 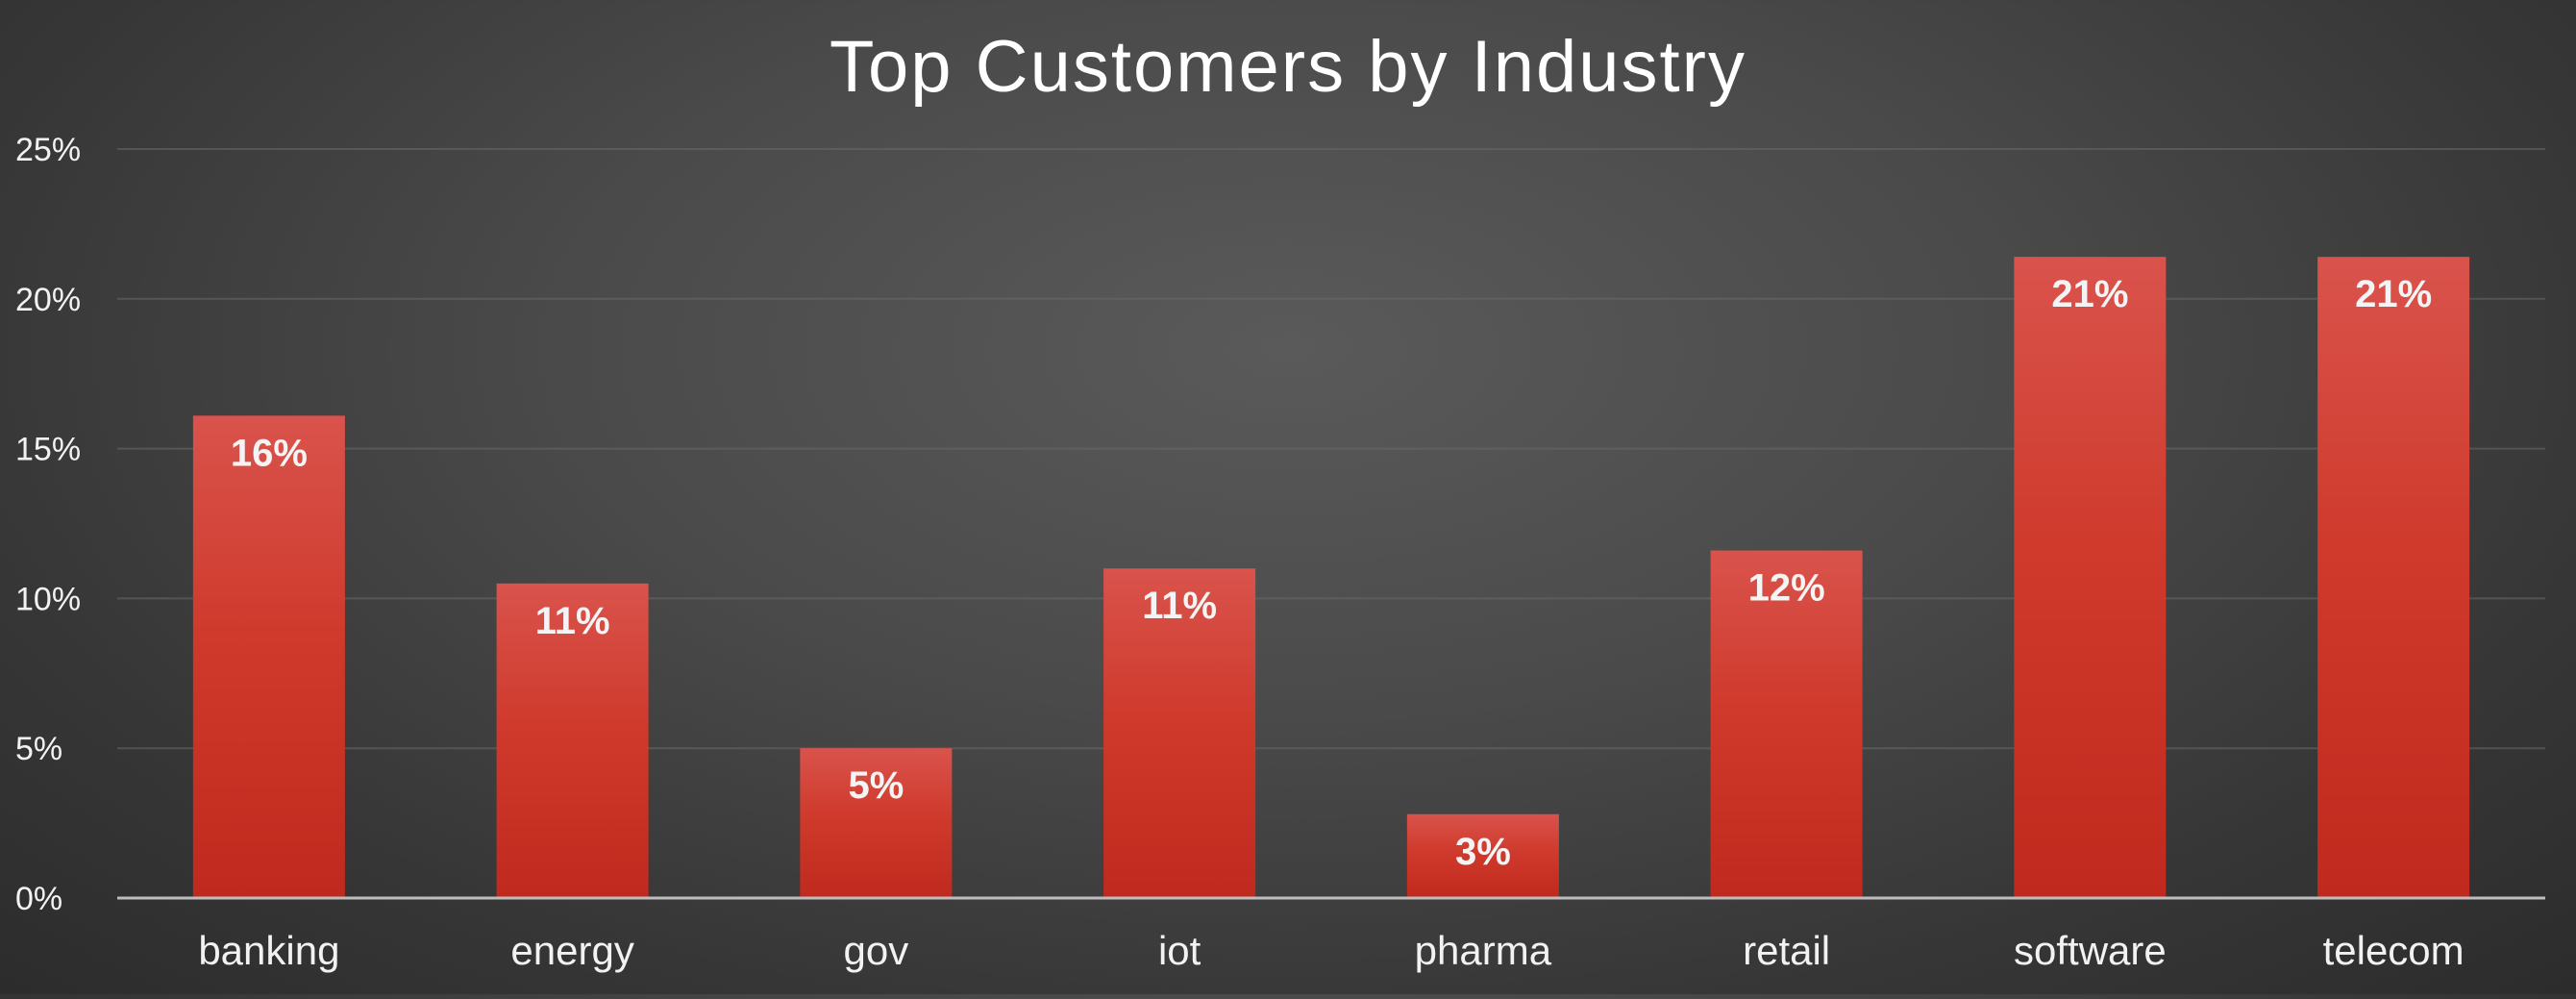 What do you see at coordinates (1179, 733) in the screenshot?
I see `bar-iot` at bounding box center [1179, 733].